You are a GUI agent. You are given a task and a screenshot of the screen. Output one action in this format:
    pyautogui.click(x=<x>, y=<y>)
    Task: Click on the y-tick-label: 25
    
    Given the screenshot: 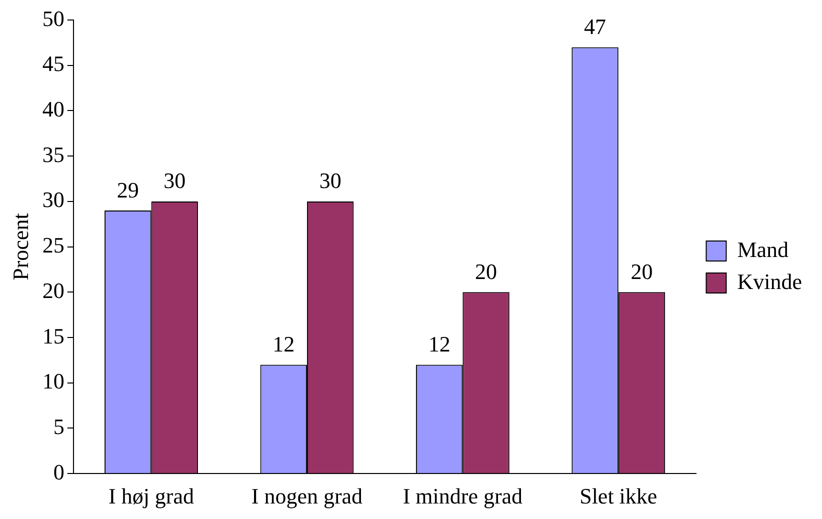 What is the action you would take?
    pyautogui.click(x=53, y=245)
    